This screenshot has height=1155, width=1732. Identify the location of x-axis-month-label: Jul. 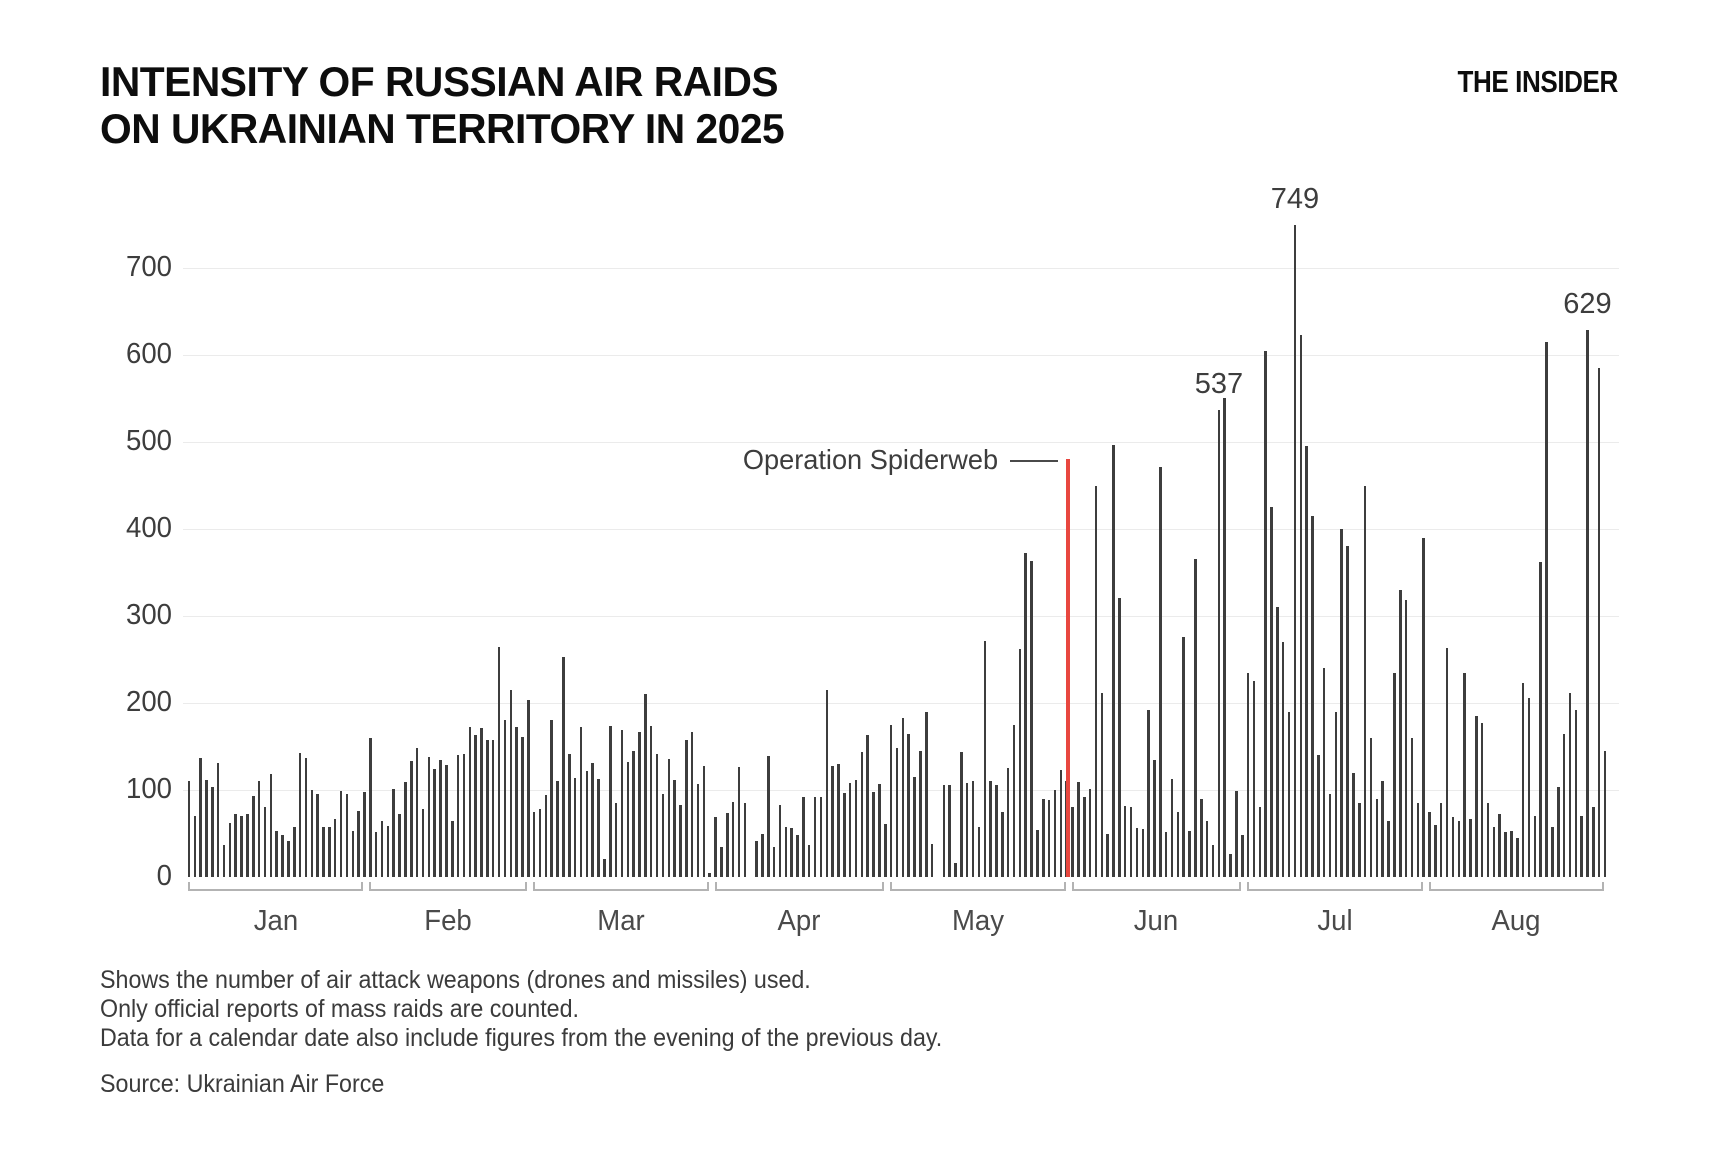
(1335, 921).